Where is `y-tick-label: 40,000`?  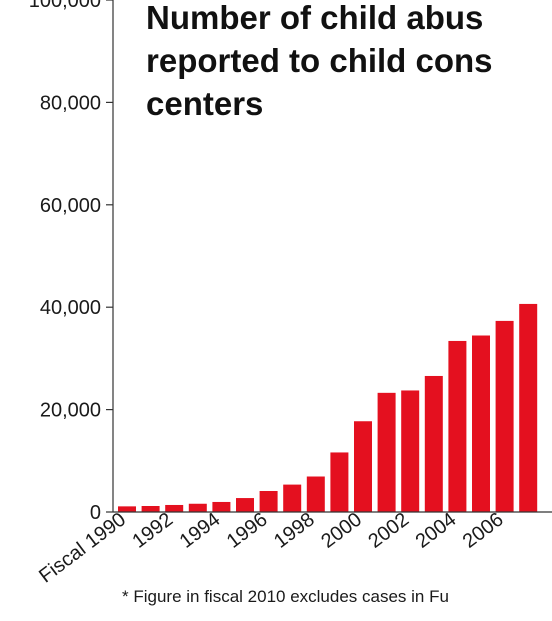 y-tick-label: 40,000 is located at coordinates (70, 308).